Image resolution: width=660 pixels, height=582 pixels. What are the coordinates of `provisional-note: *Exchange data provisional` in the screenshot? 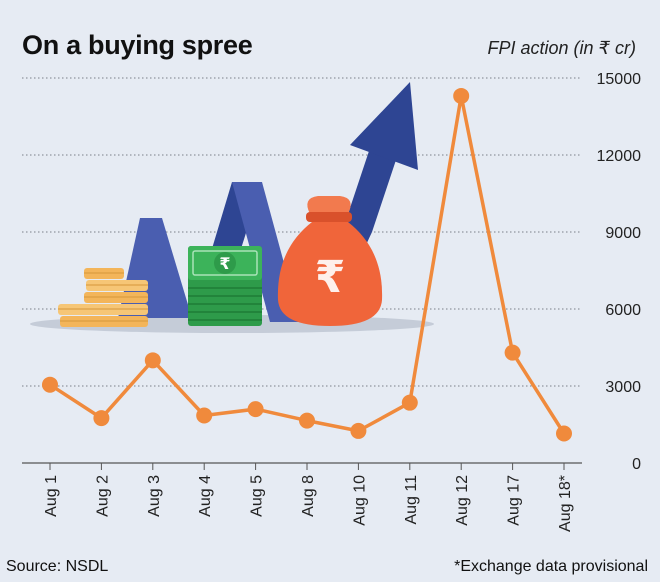 It's located at (551, 566).